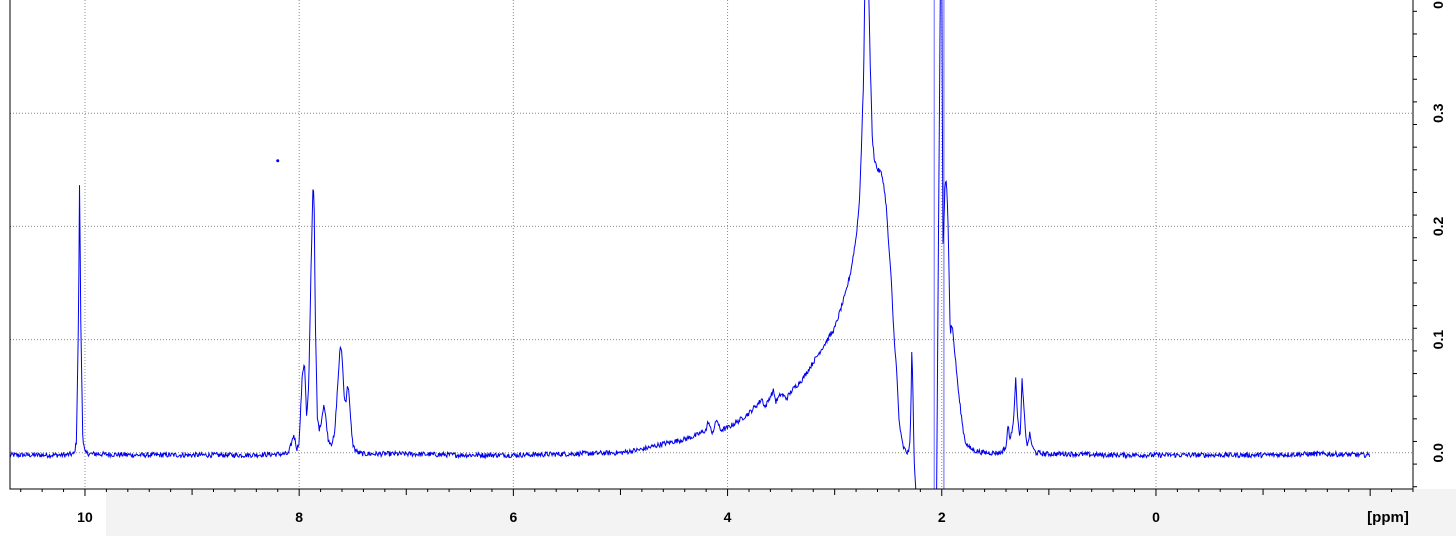 This screenshot has width=1456, height=536. Describe the element at coordinates (1438, 226) in the screenshot. I see `y-tick-label: 0.2` at that location.